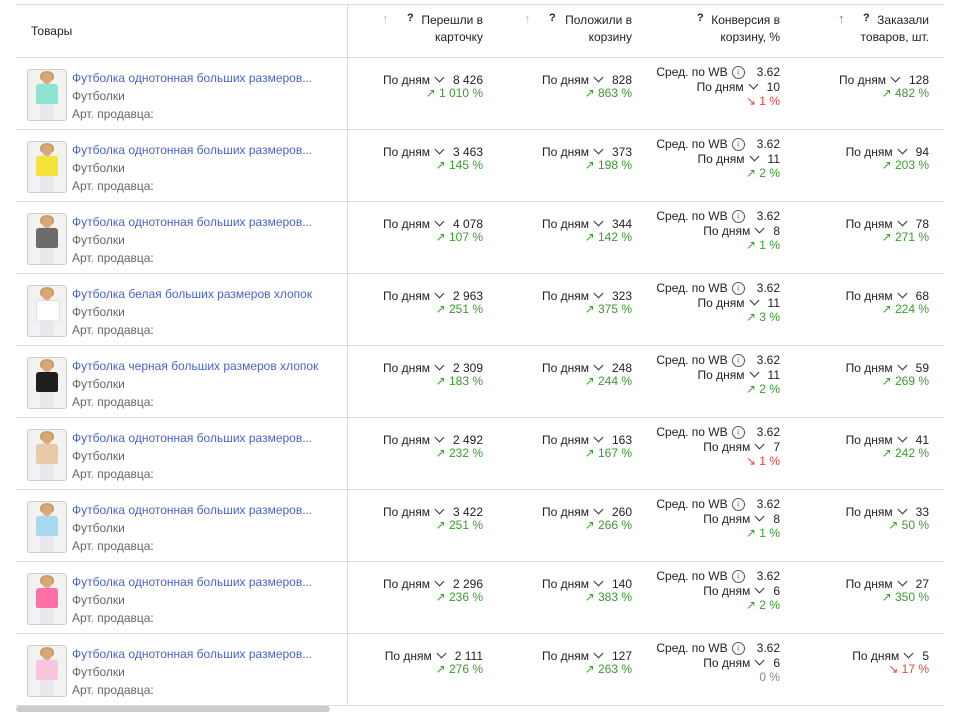  Describe the element at coordinates (855, 381) in the screenshot. I see `orders-cell: По дням 59 ↗ 269 %` at that location.